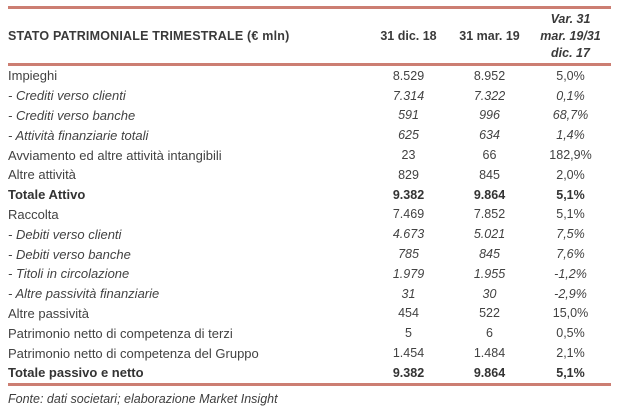 Image resolution: width=619 pixels, height=415 pixels. Describe the element at coordinates (84, 294) in the screenshot. I see `row-label: - Altre passività finanziarie` at that location.